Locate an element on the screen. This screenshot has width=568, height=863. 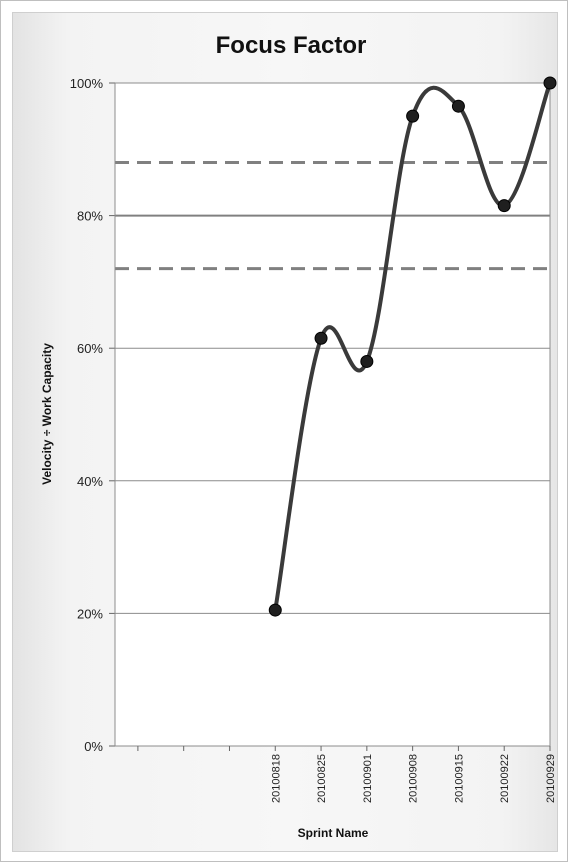
y-tick-labels: 0% 20% 40% 60% 80% 100% is located at coordinates (87, 415).